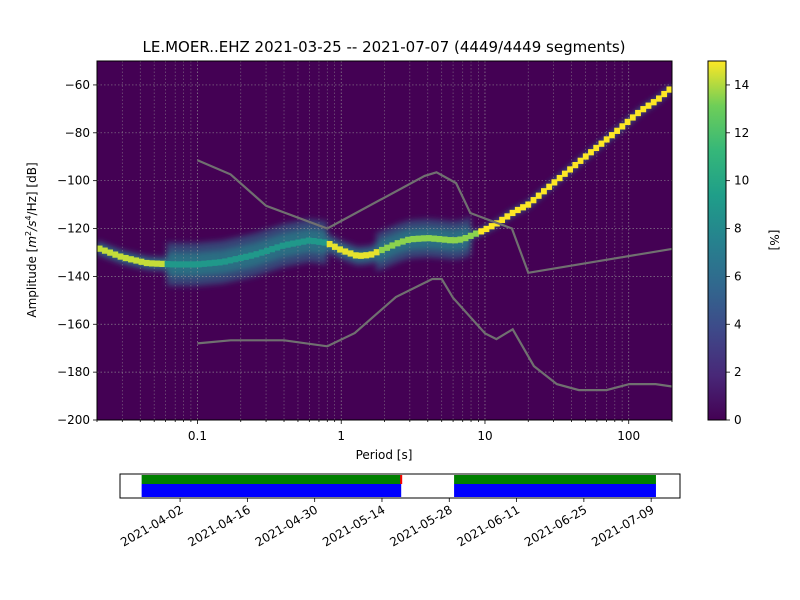  I want to click on coverage-gap-marker, so click(401, 479).